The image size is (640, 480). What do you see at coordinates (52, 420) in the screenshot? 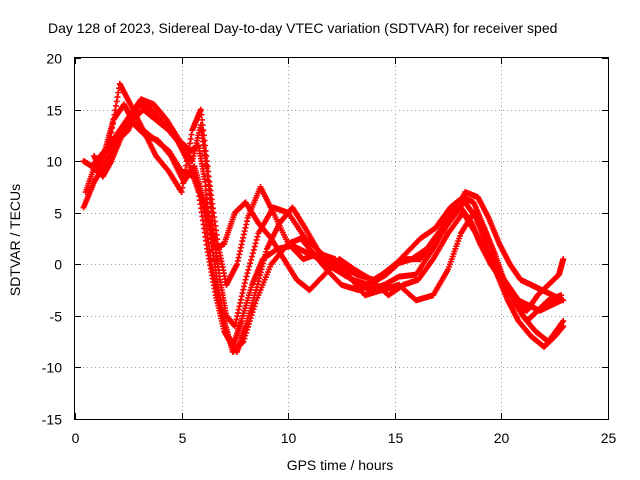
I see `y-tick-label: -15` at bounding box center [52, 420].